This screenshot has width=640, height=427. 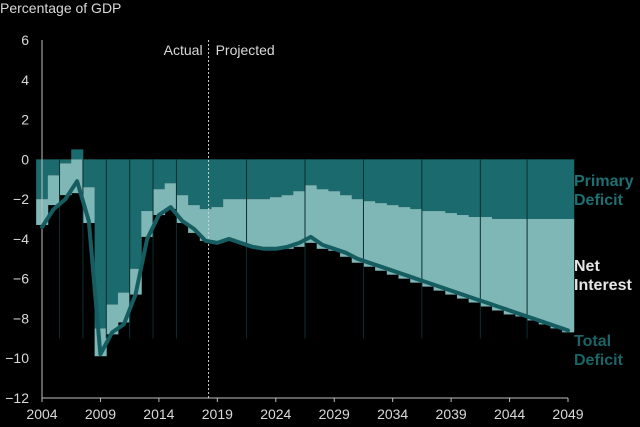 What do you see at coordinates (21, 318) in the screenshot?
I see `y-tick-label: −8` at bounding box center [21, 318].